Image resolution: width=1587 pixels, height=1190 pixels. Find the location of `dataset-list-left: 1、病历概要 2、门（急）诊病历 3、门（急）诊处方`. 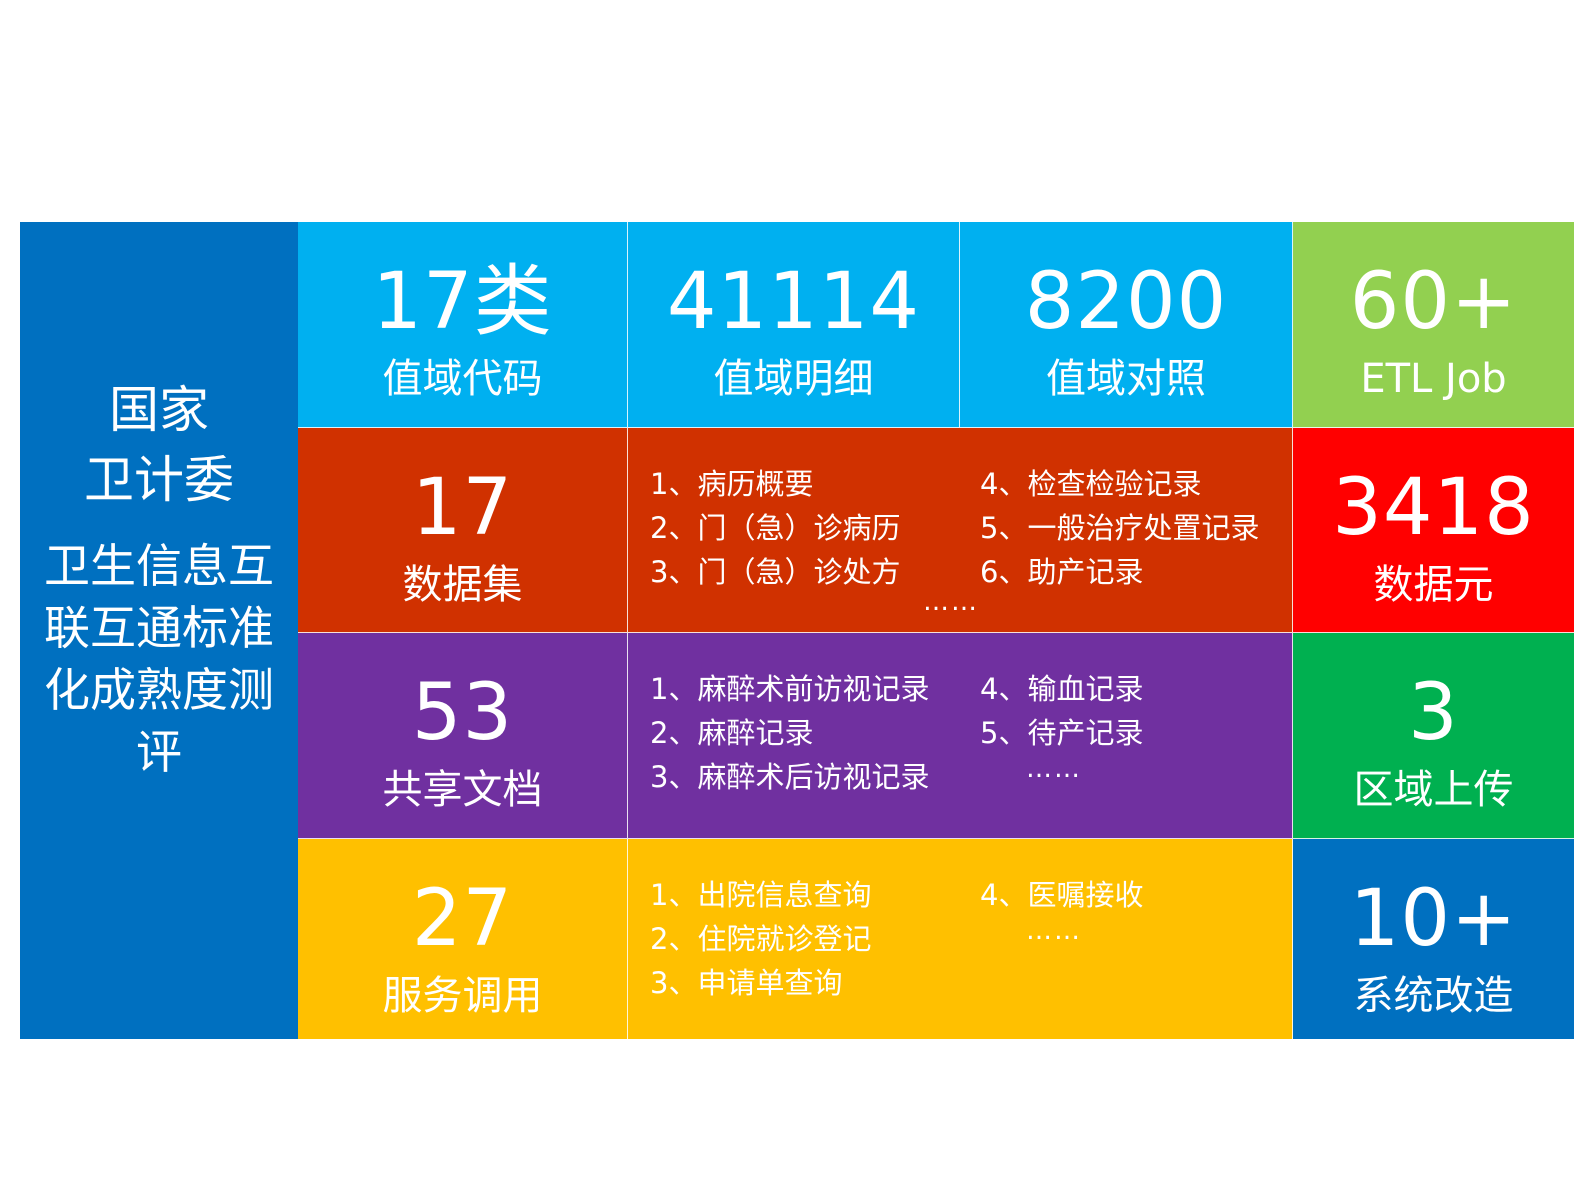

dataset-list-left: 1、病历概要 2、门（急）诊病历 3、门（急）诊处方 is located at coordinates (775, 528).